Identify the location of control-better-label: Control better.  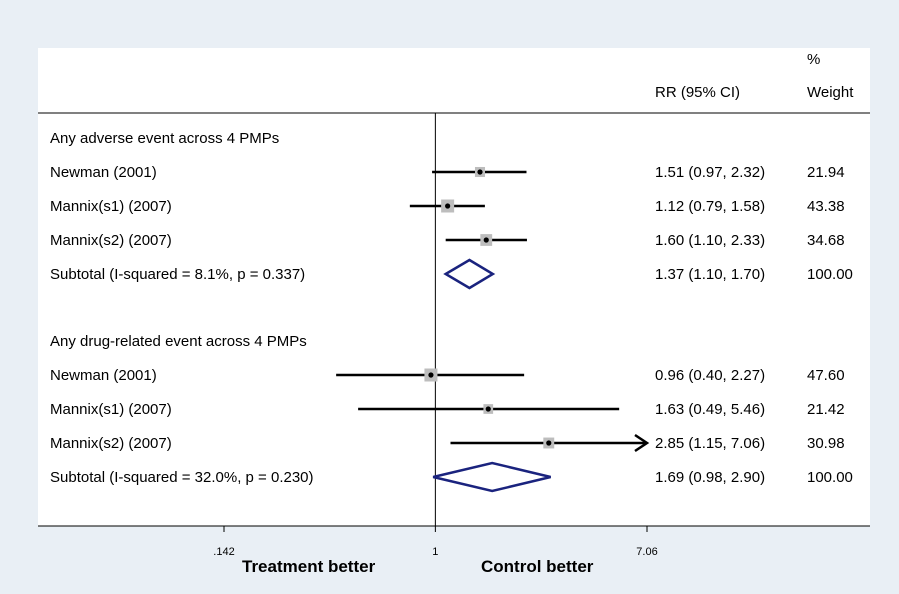
(537, 566).